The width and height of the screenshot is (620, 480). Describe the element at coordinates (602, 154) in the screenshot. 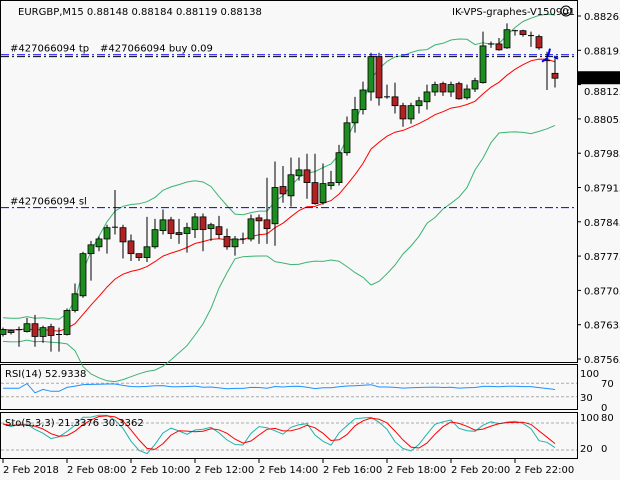

I see `y-tick-label: 0.87985` at that location.